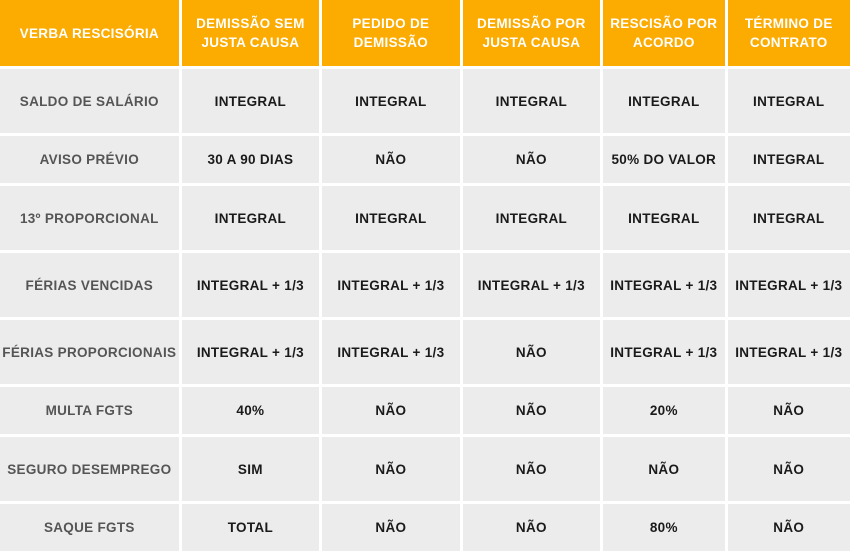  Describe the element at coordinates (89, 33) in the screenshot. I see `header-verba-rescisoria: VERBA RESCISÓRIA` at that location.